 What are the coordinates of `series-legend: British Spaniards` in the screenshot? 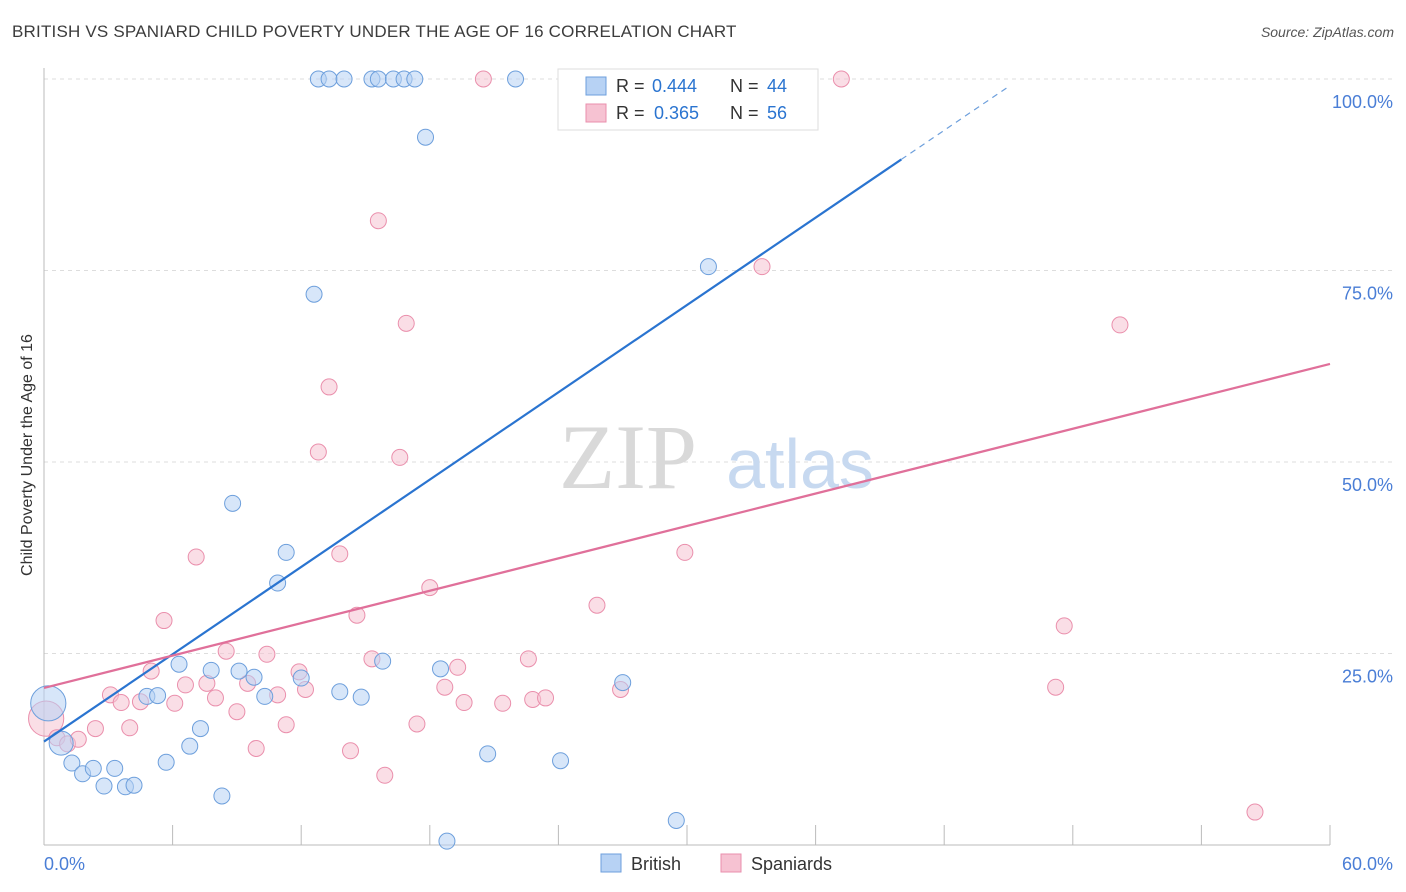 It's located at (716, 863).